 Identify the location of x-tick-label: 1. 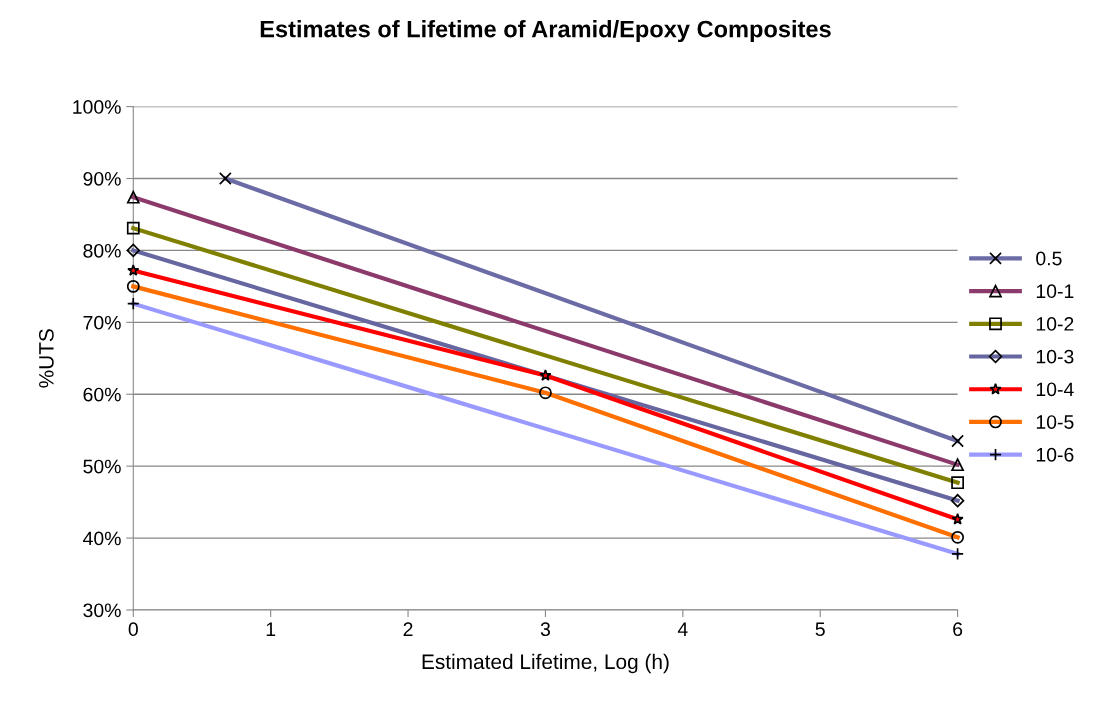
(271, 629).